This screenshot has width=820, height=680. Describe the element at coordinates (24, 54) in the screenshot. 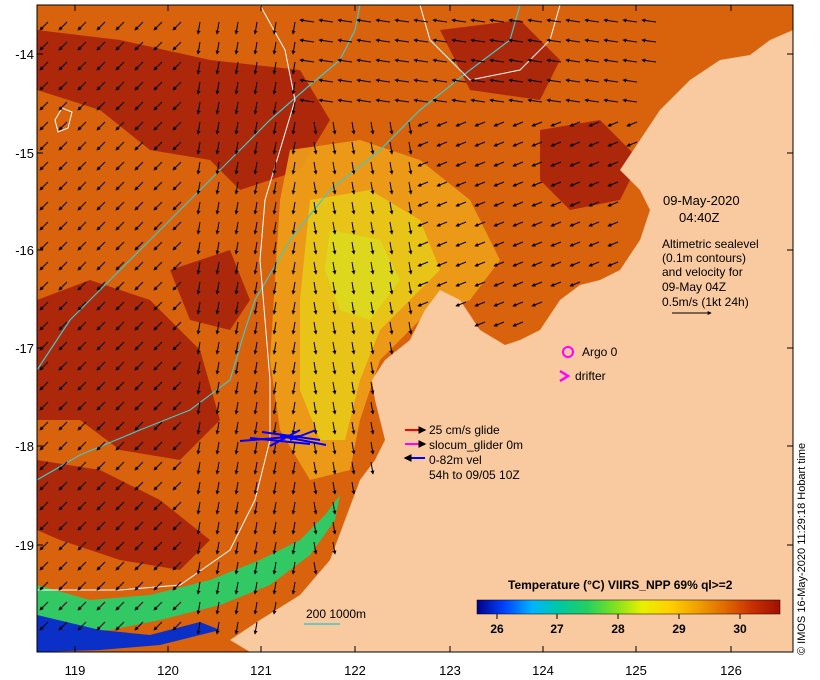

I see `lat-tick-label: -14` at that location.